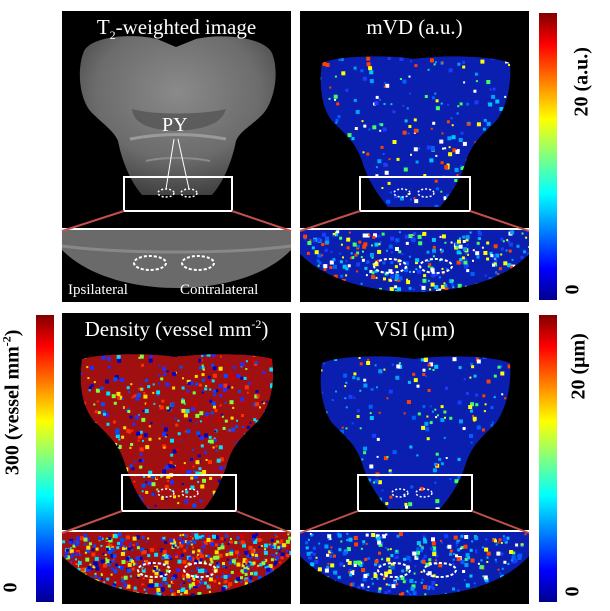  I want to click on zoom-box, so click(178, 194).